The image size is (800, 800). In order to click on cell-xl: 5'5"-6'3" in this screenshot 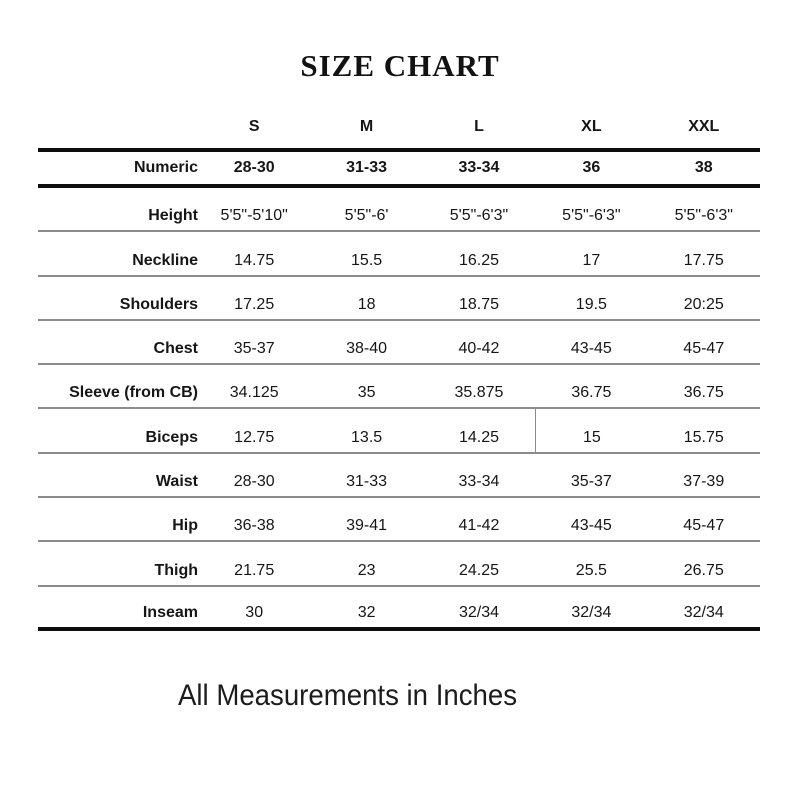, I will do `click(591, 216)`.